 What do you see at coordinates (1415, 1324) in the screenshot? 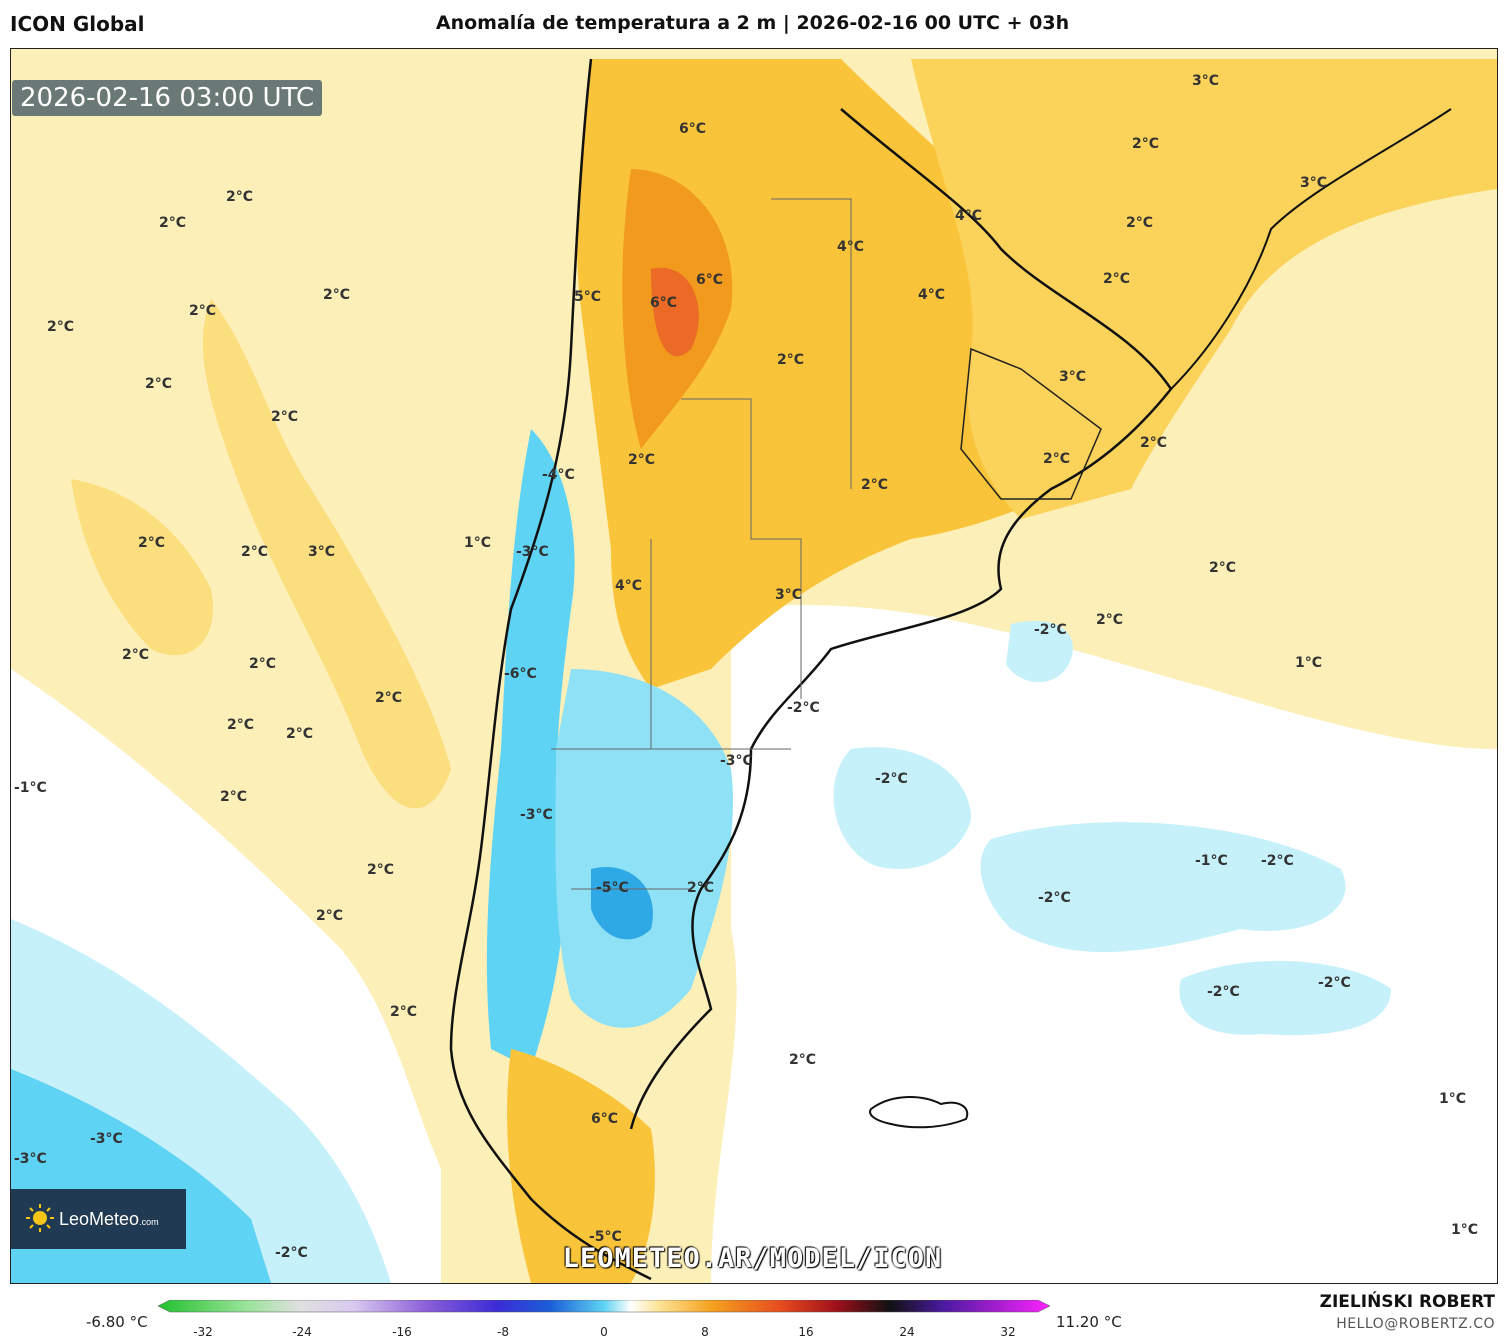
I see `author-email: HELLO@ROBERTZ.CO` at bounding box center [1415, 1324].